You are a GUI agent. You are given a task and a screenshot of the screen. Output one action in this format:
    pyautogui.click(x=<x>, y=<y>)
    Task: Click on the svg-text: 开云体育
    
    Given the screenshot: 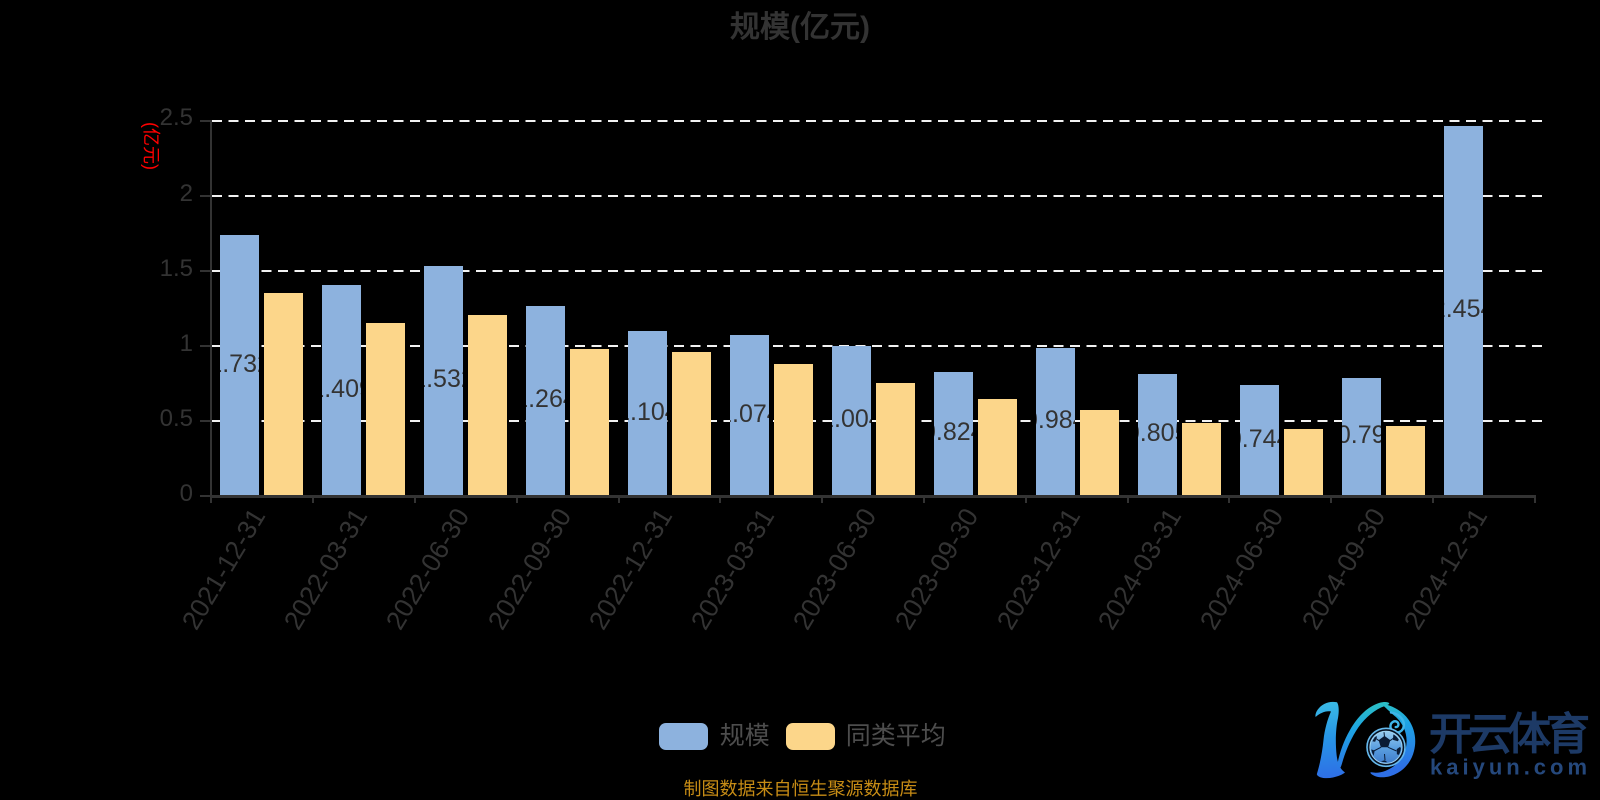 What is the action you would take?
    pyautogui.click(x=1509, y=734)
    